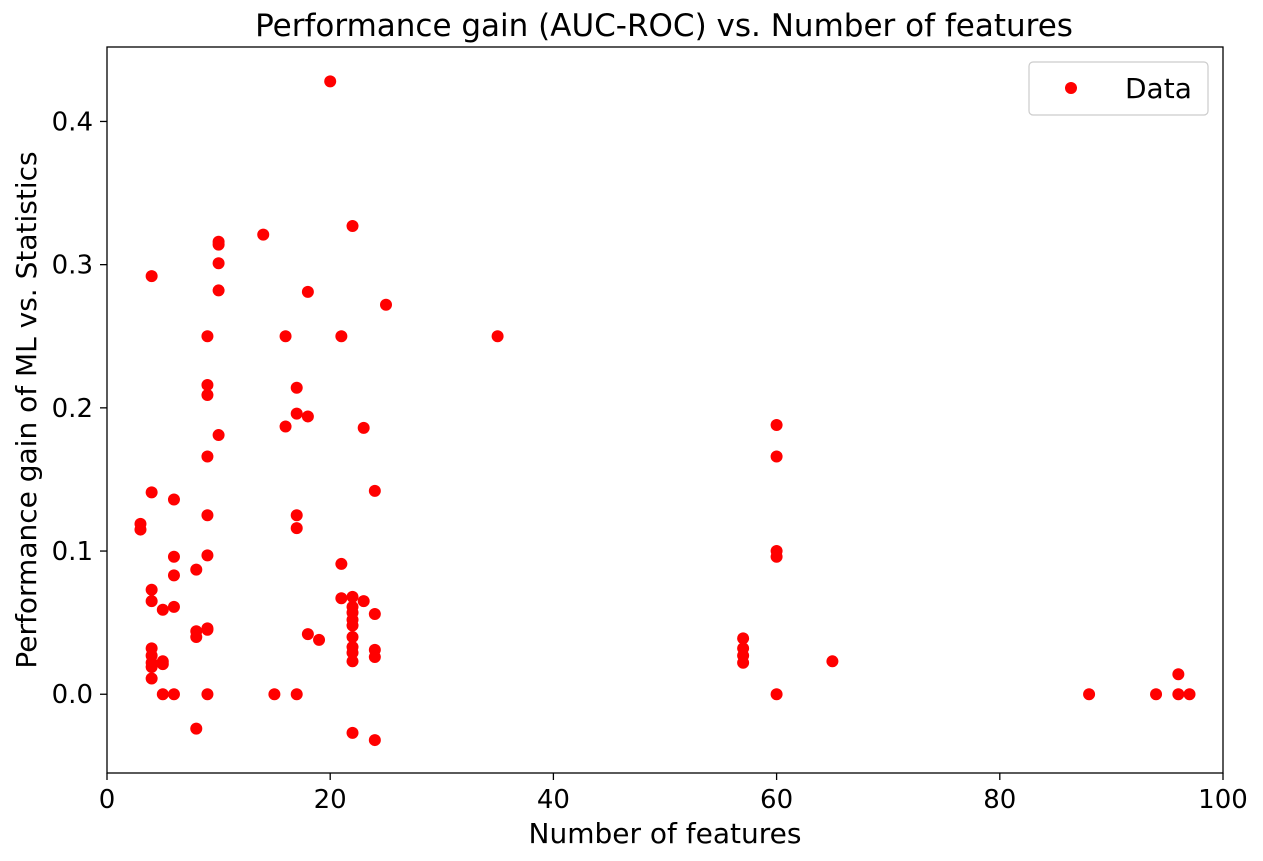 The image size is (1263, 861). Describe the element at coordinates (776, 800) in the screenshot. I see `x-tick-label: 60` at that location.